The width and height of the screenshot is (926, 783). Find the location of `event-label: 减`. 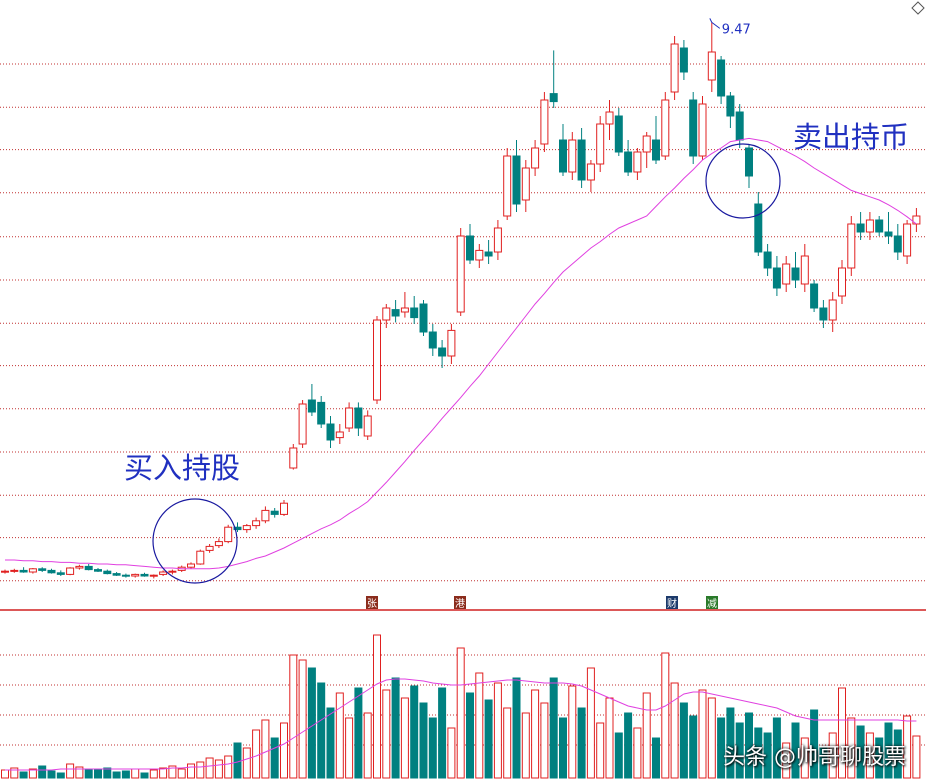

event-label: 减 is located at coordinates (712, 604).